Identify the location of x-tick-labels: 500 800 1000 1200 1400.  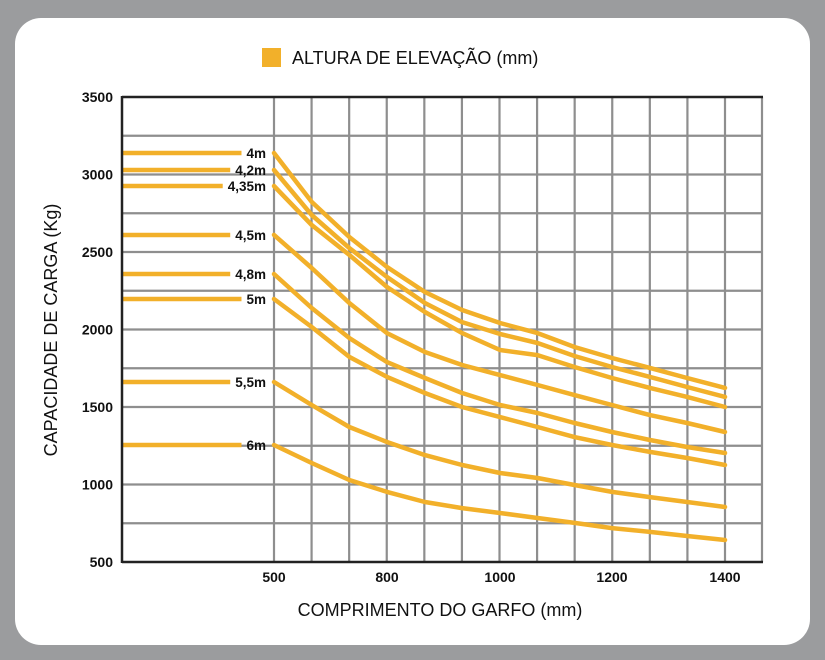
(501, 577).